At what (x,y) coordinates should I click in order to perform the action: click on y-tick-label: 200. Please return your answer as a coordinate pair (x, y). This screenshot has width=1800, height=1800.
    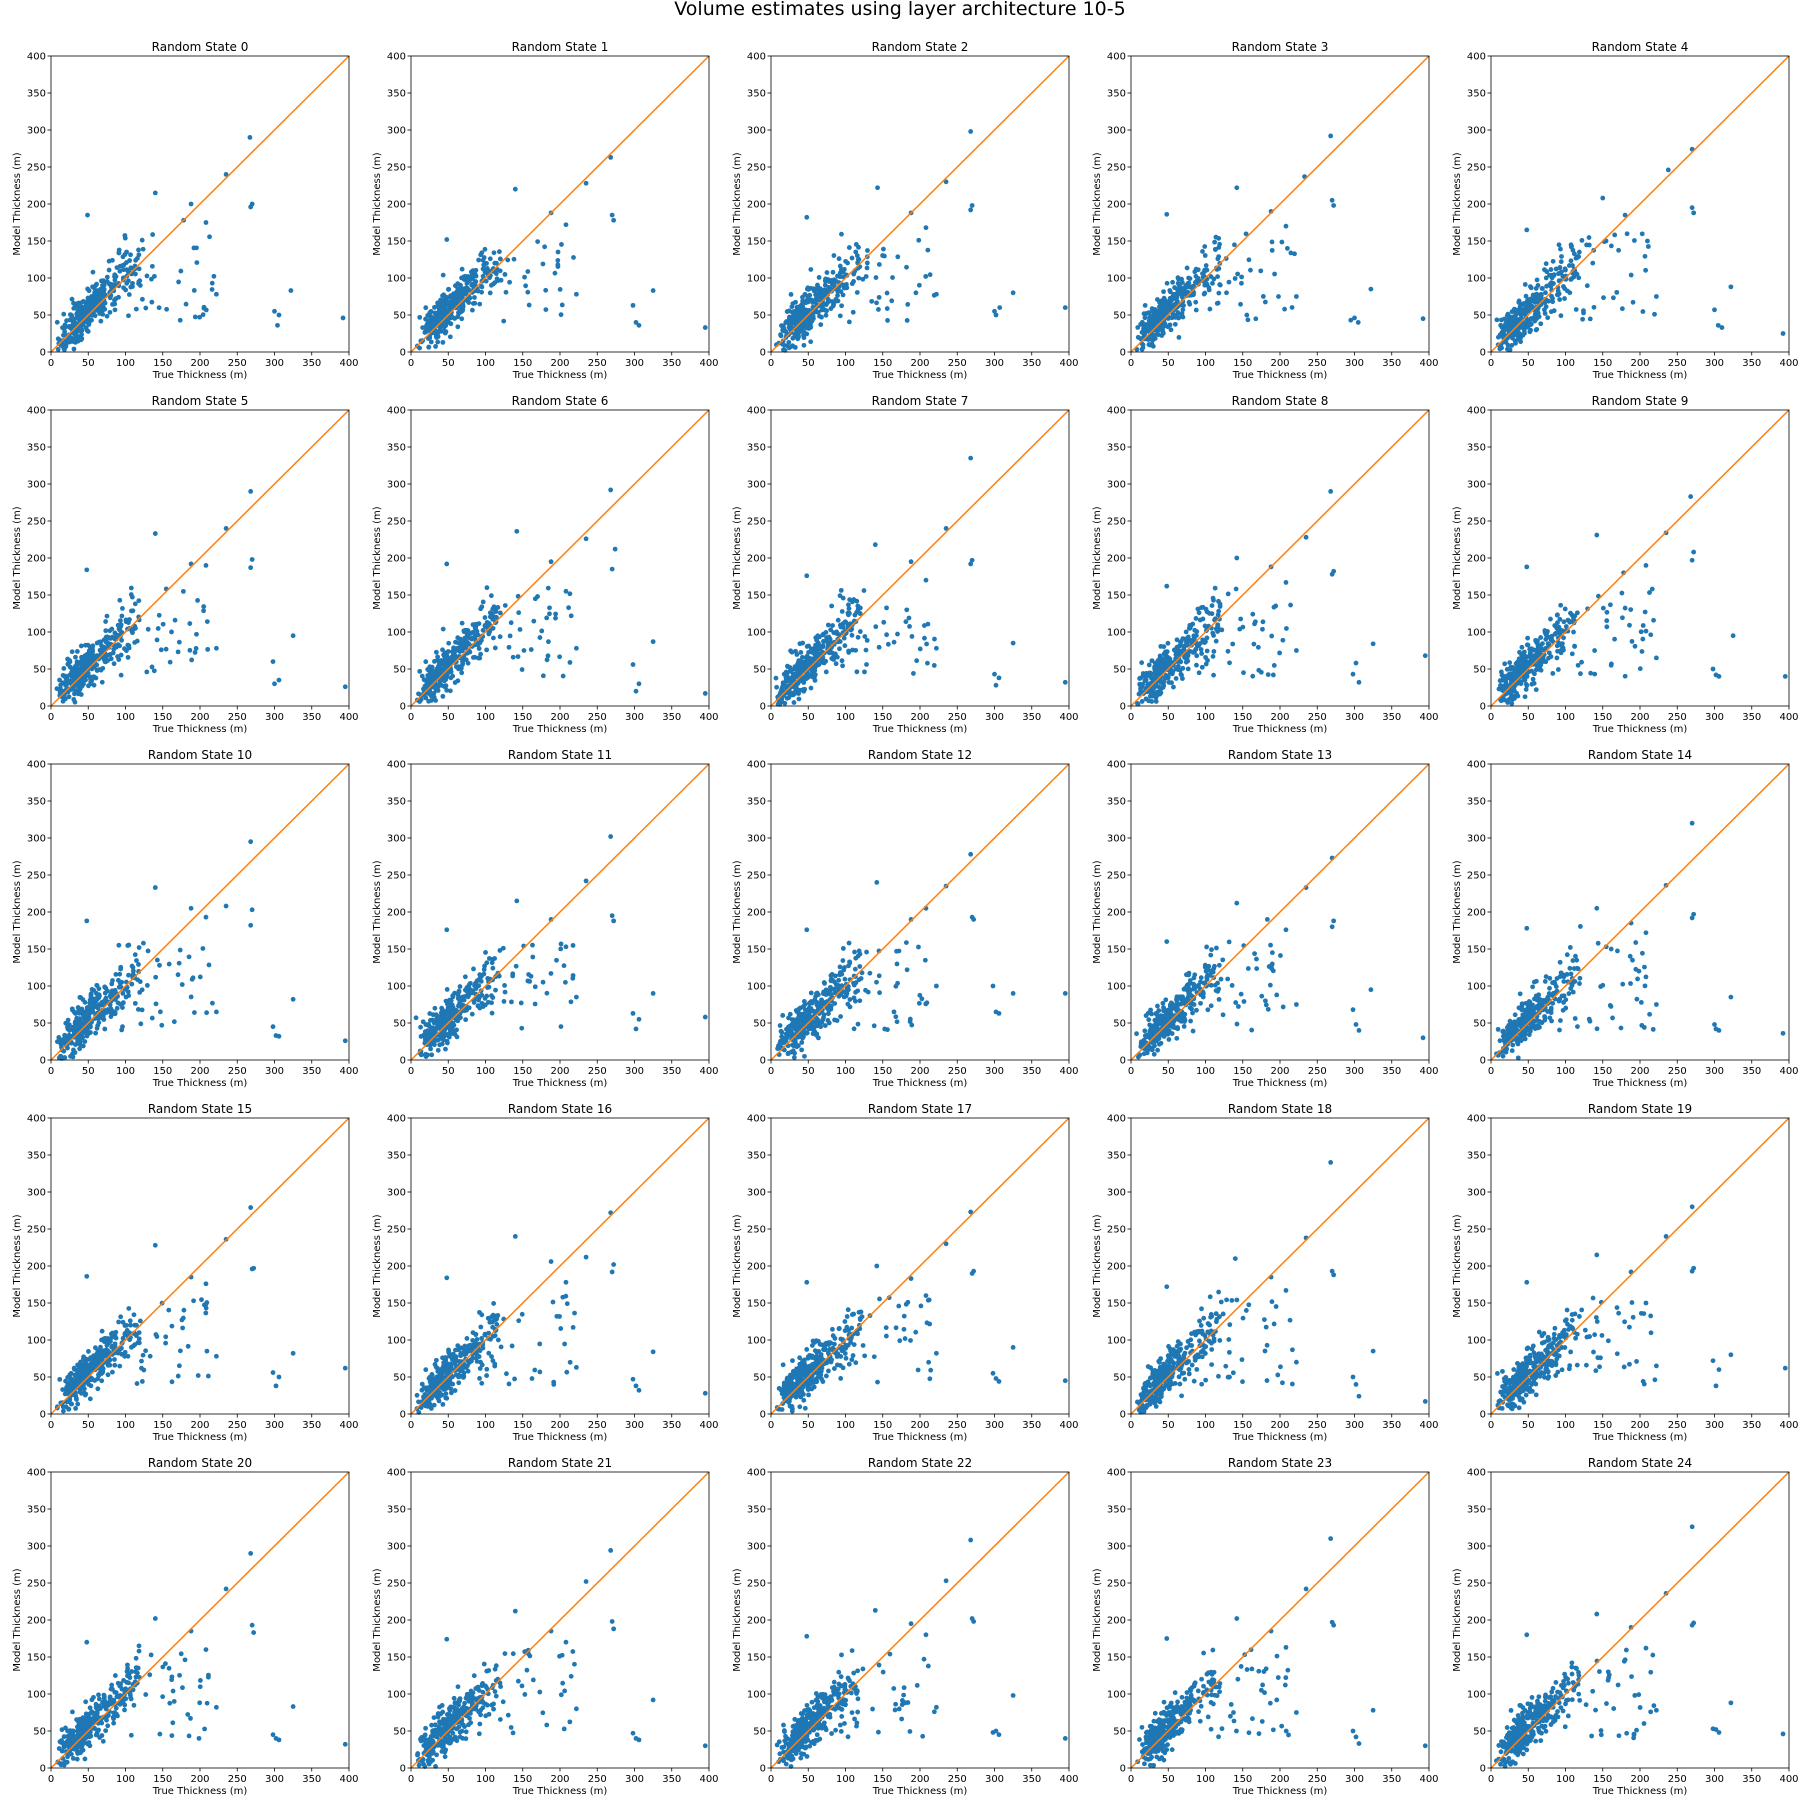
    Looking at the image, I should click on (36, 913).